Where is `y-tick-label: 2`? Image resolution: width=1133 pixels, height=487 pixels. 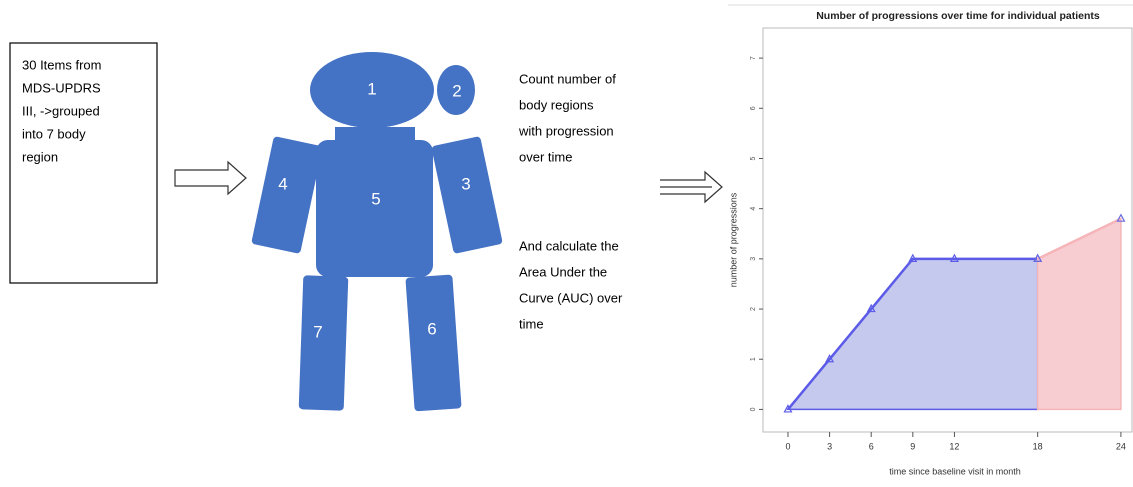
y-tick-label: 2 is located at coordinates (753, 309).